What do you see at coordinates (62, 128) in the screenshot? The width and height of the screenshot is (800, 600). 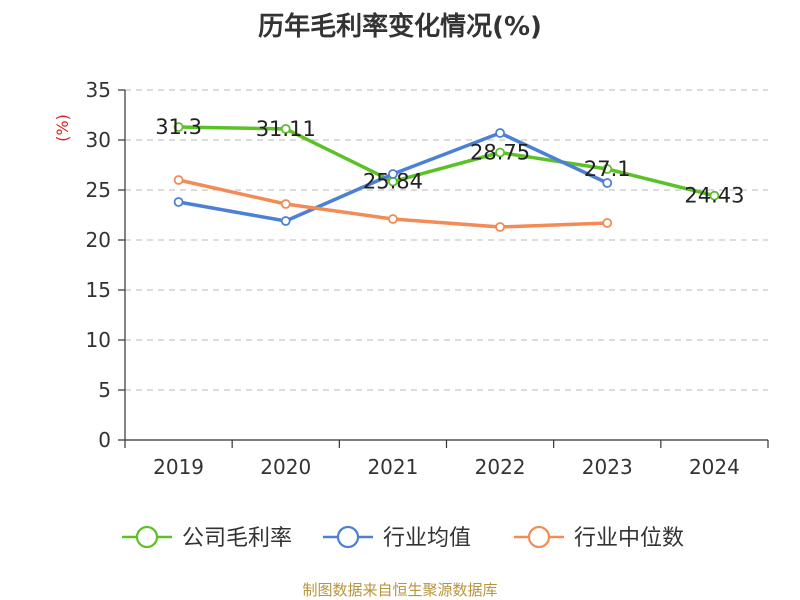 I see `y-unit-label: (%)` at bounding box center [62, 128].